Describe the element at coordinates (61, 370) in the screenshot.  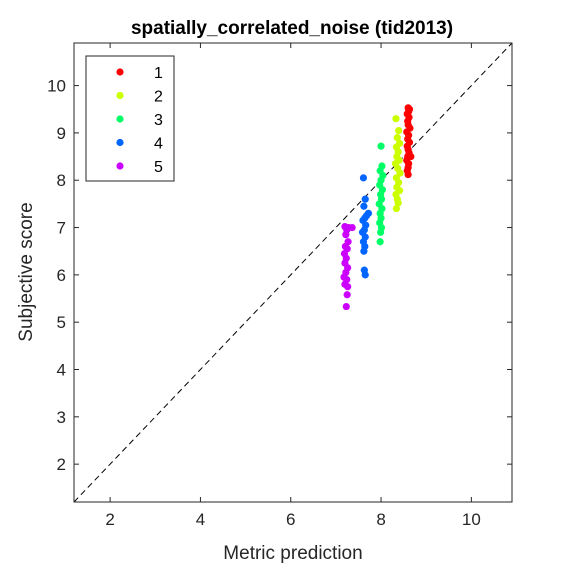
I see `y-tick-label: 4` at that location.